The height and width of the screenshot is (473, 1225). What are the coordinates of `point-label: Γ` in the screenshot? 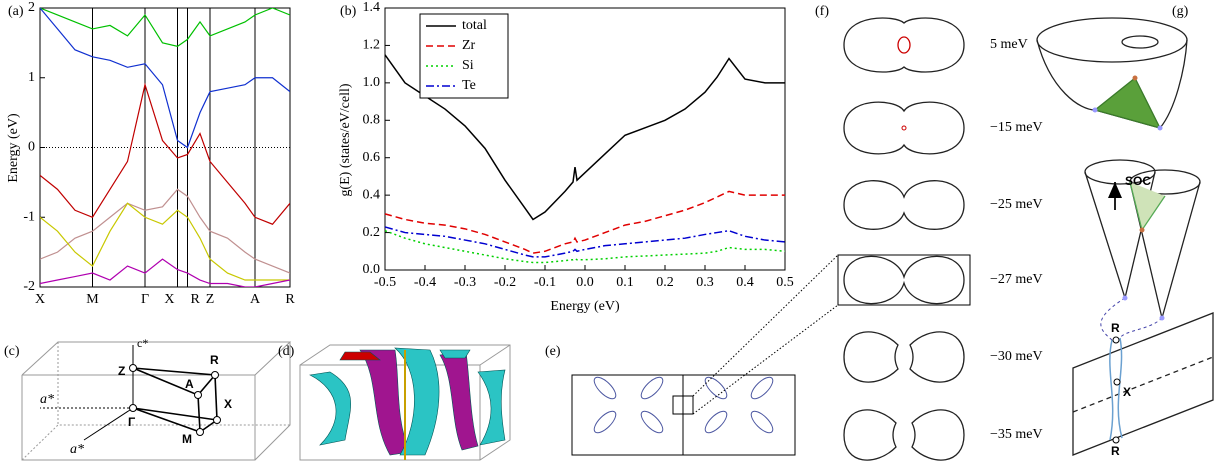 It's located at (132, 422).